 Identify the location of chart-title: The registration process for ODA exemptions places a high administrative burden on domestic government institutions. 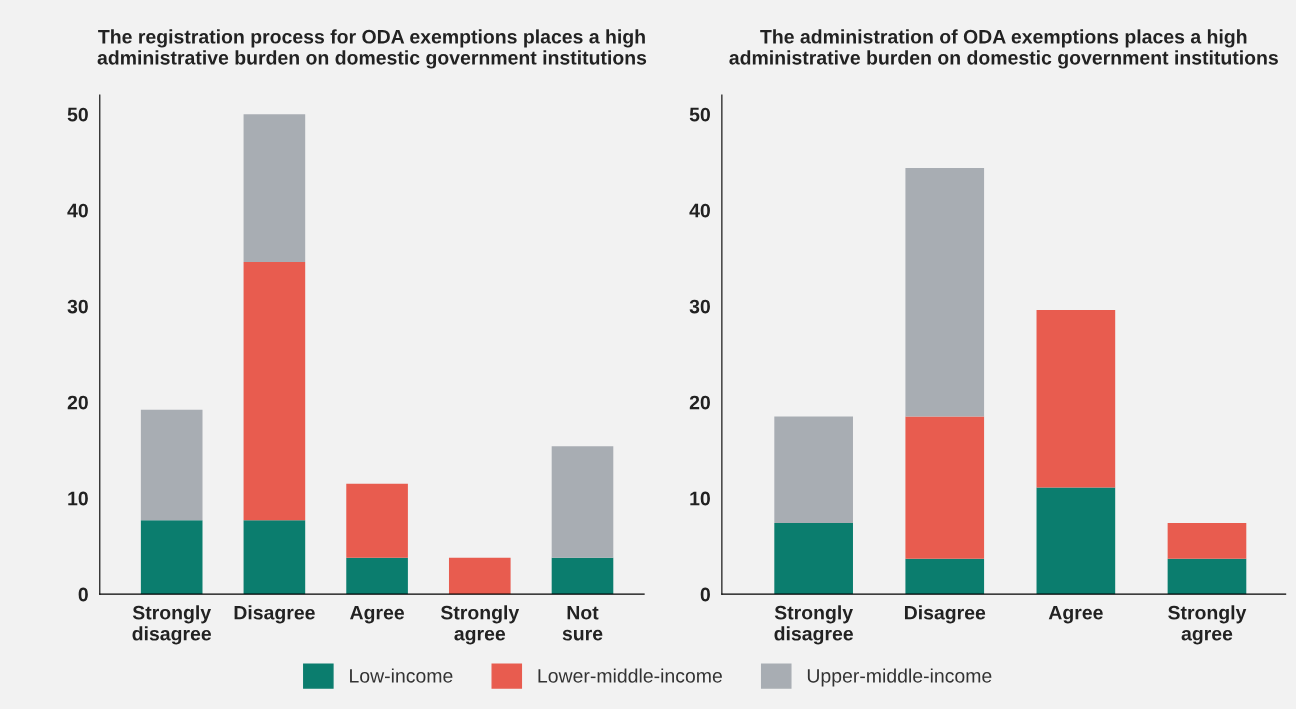
(372, 49).